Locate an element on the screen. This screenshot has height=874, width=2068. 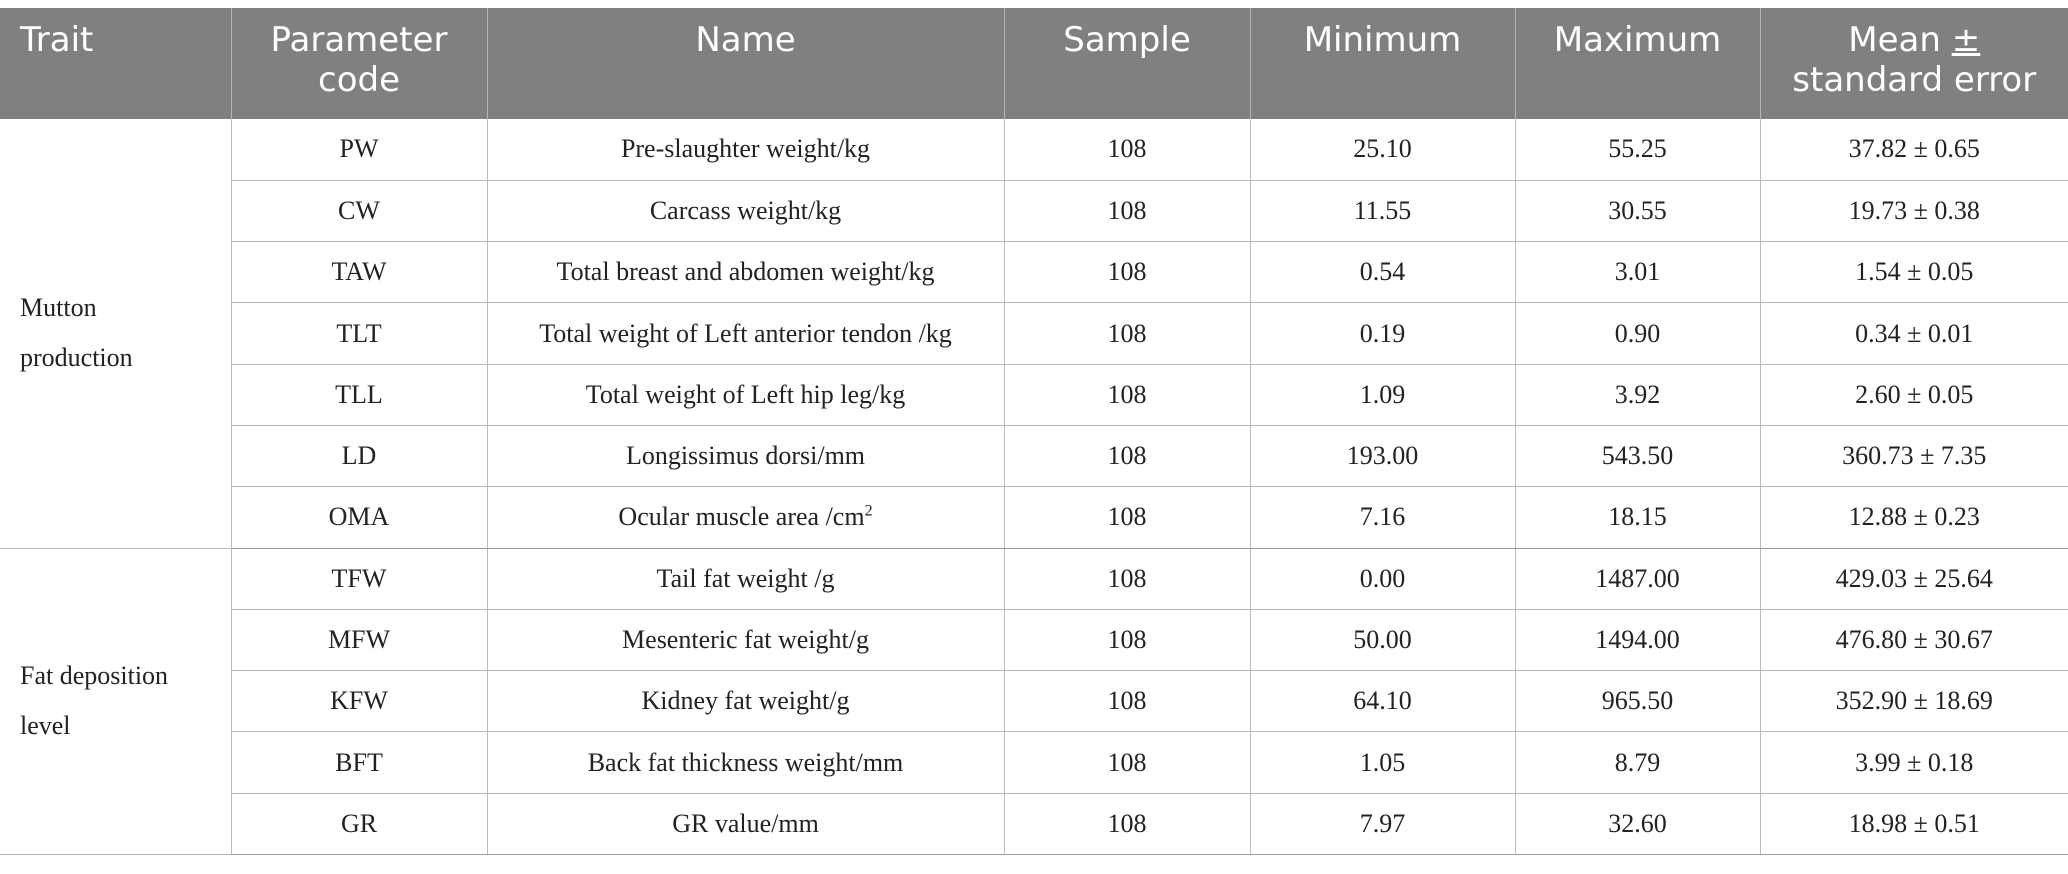
maximum-cell: 965.50 is located at coordinates (1637, 701).